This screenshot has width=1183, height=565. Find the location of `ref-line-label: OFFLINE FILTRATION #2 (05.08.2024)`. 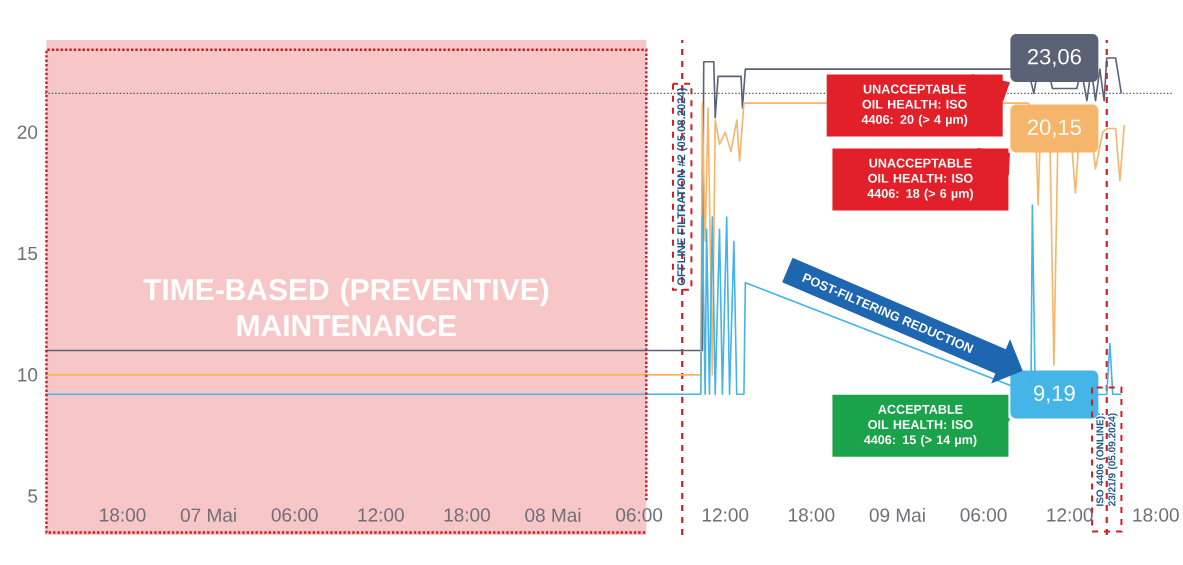

ref-line-label: OFFLINE FILTRATION #2 (05.08.2024) is located at coordinates (682, 187).